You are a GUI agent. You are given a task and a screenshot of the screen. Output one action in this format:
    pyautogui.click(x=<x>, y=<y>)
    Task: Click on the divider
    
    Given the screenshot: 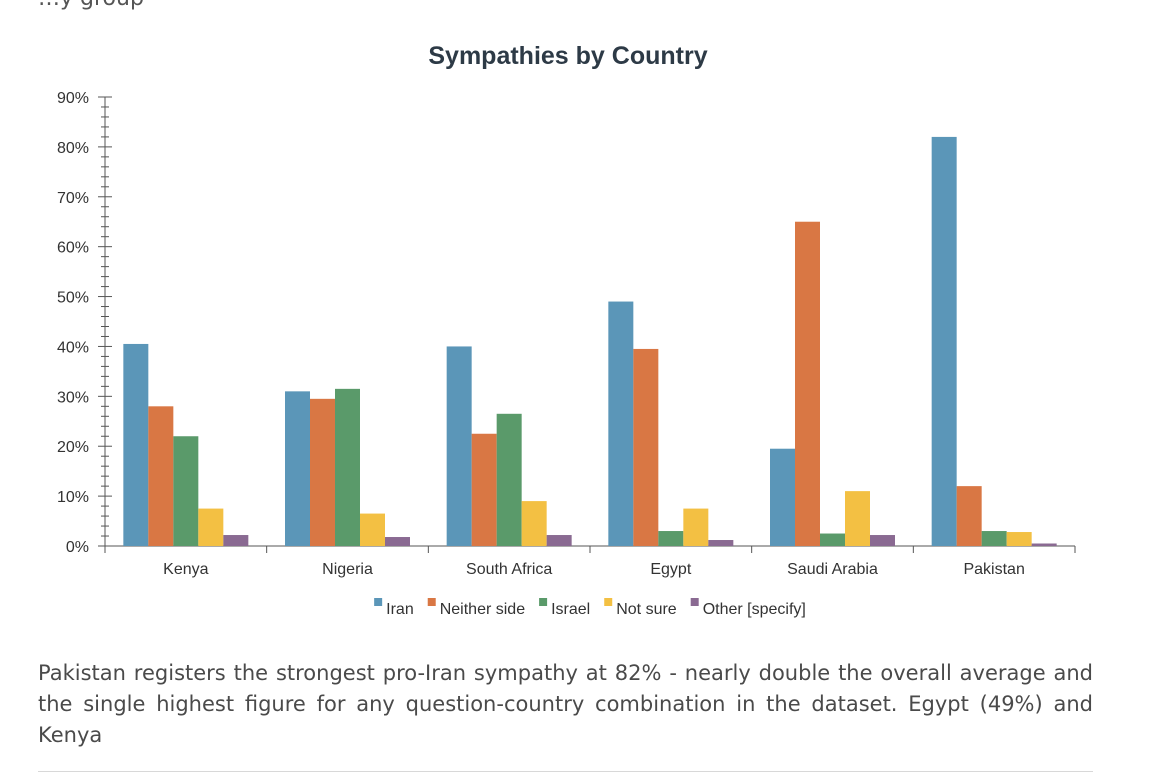 What is the action you would take?
    pyautogui.click(x=565, y=771)
    